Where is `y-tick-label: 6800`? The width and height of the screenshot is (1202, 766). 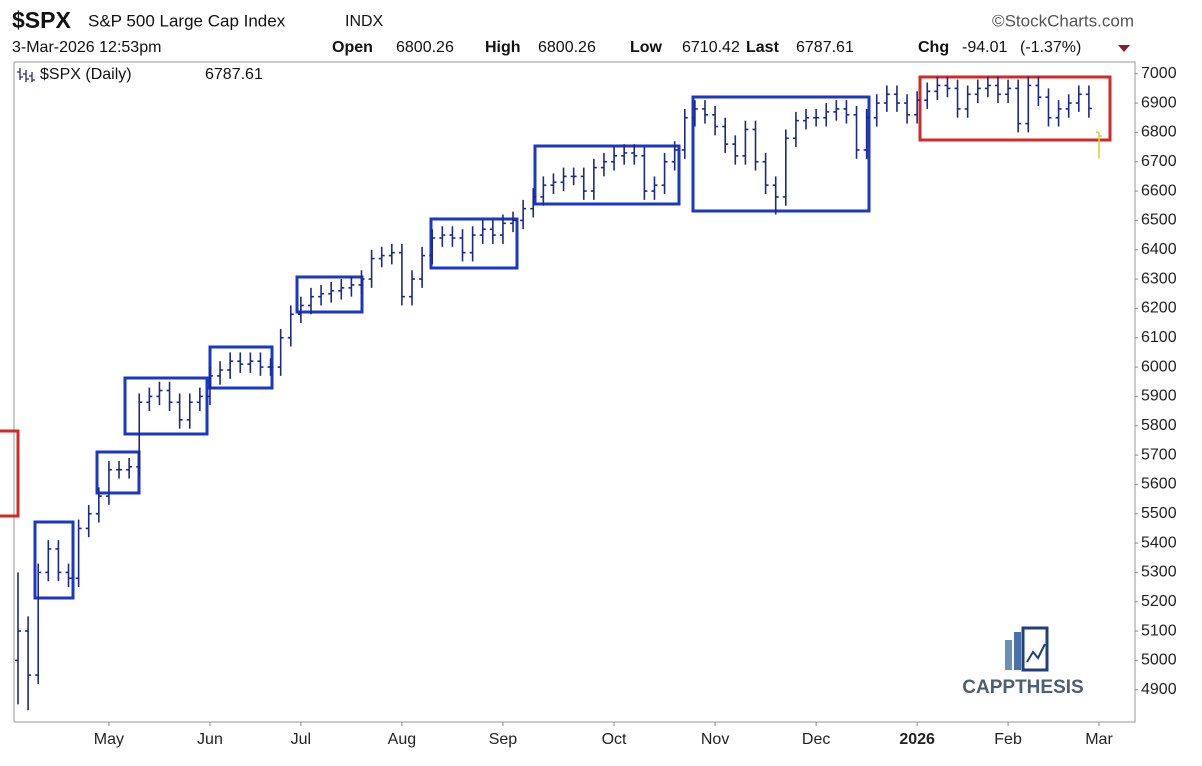
y-tick-label: 6800 is located at coordinates (1159, 132).